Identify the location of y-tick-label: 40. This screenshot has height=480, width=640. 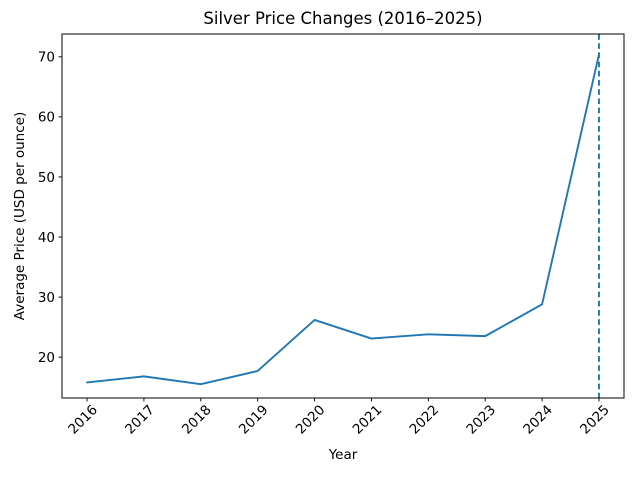
(46, 238).